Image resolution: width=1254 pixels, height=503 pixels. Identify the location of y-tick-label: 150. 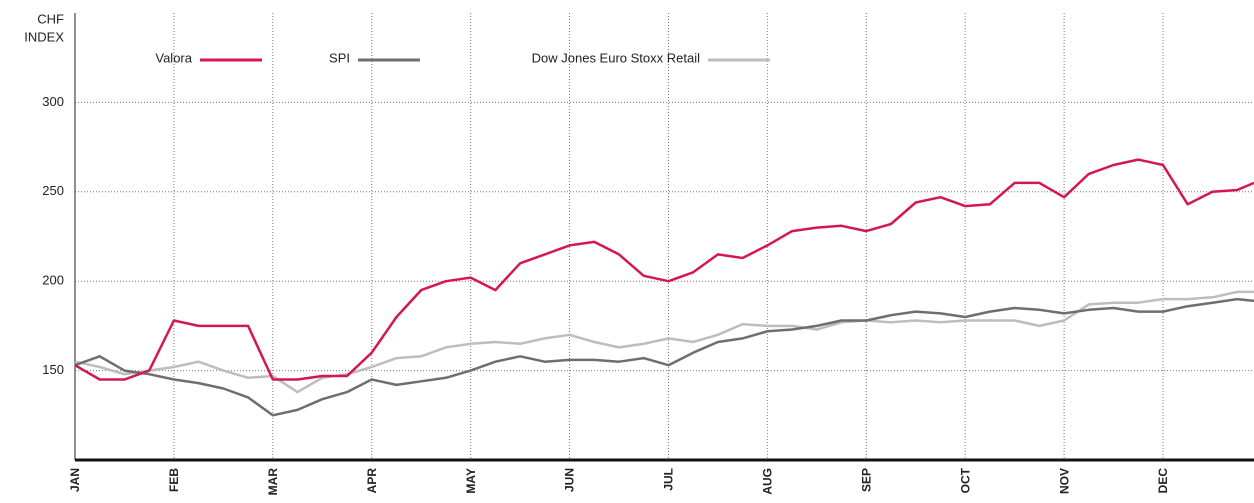
(53, 369).